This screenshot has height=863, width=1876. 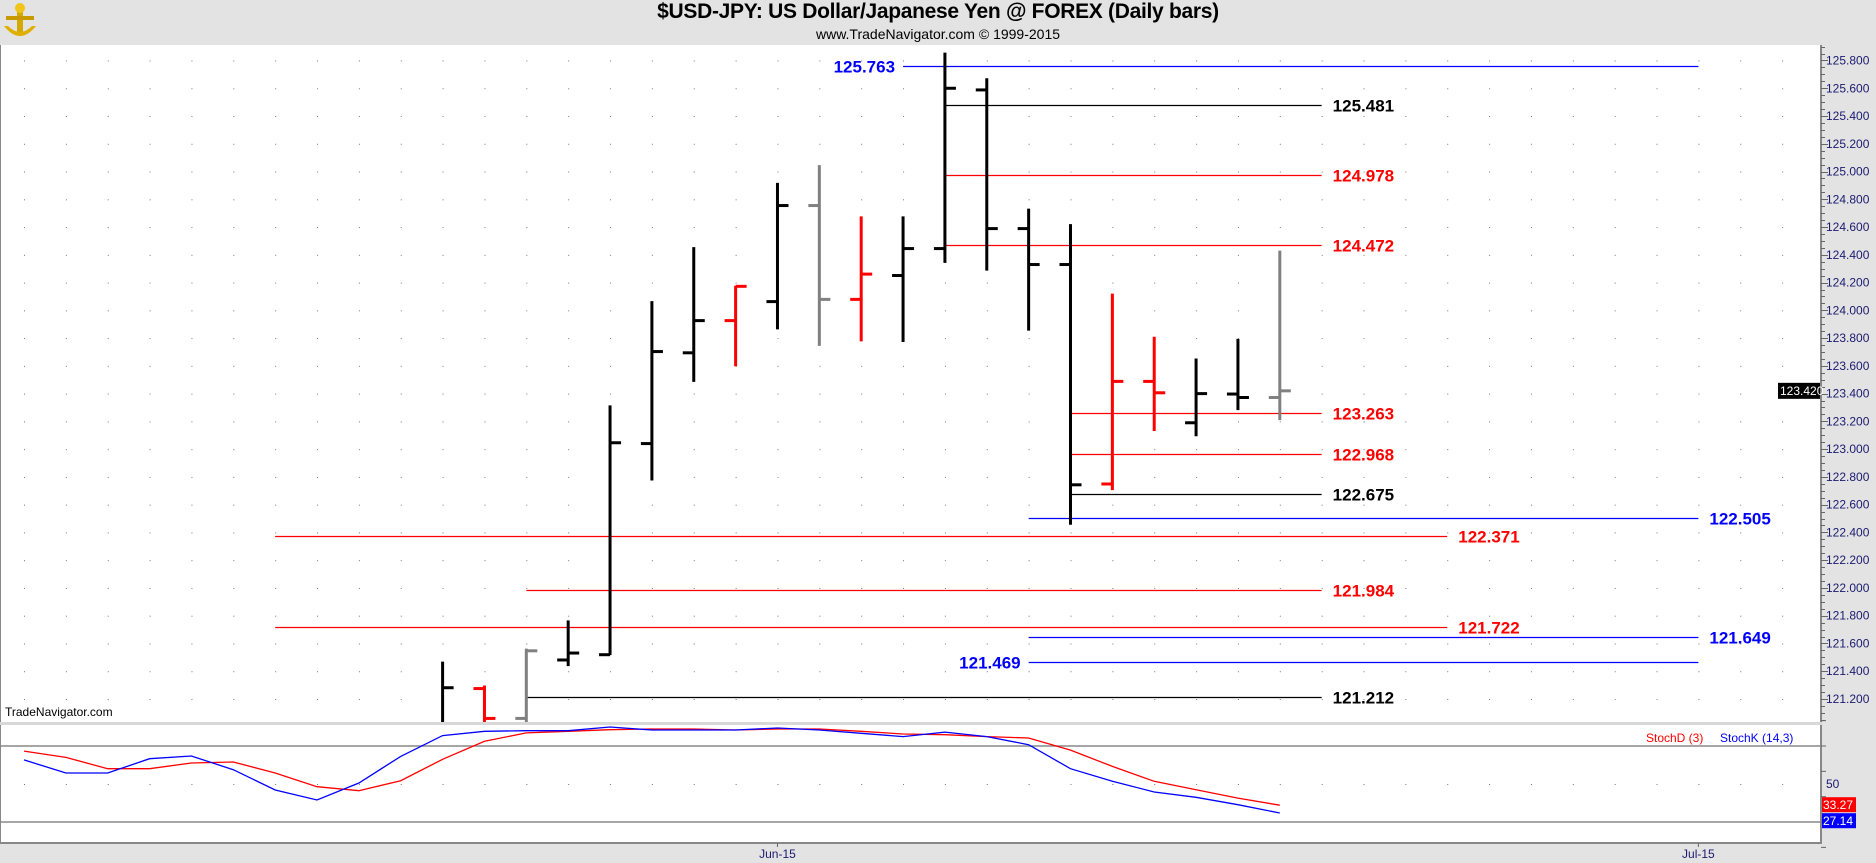 What do you see at coordinates (1802, 391) in the screenshot?
I see `last-price-label: 123.420` at bounding box center [1802, 391].